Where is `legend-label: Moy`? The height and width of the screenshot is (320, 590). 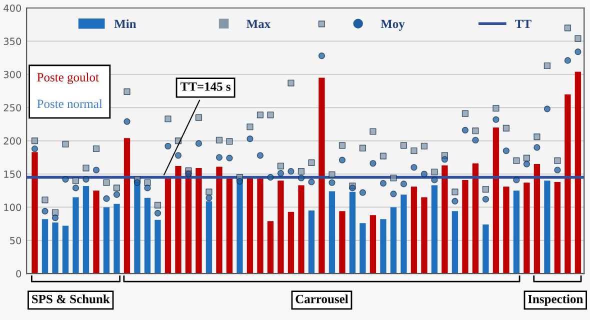 legend-label: Moy is located at coordinates (392, 25).